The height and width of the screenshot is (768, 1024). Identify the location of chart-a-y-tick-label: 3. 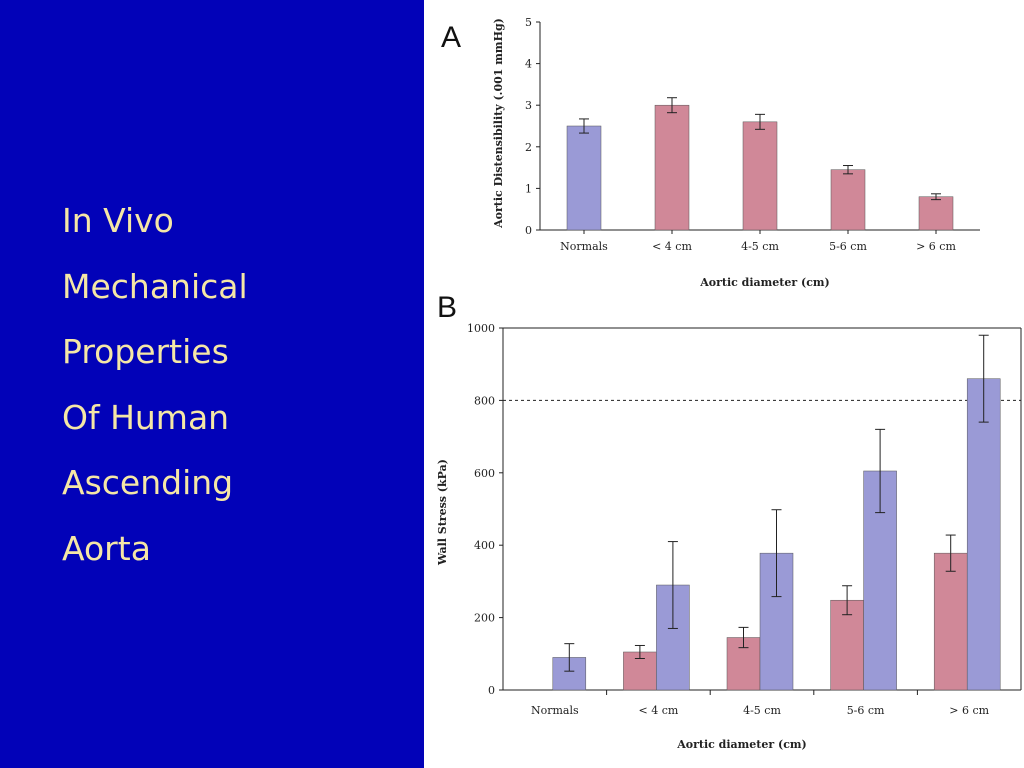
(528, 105).